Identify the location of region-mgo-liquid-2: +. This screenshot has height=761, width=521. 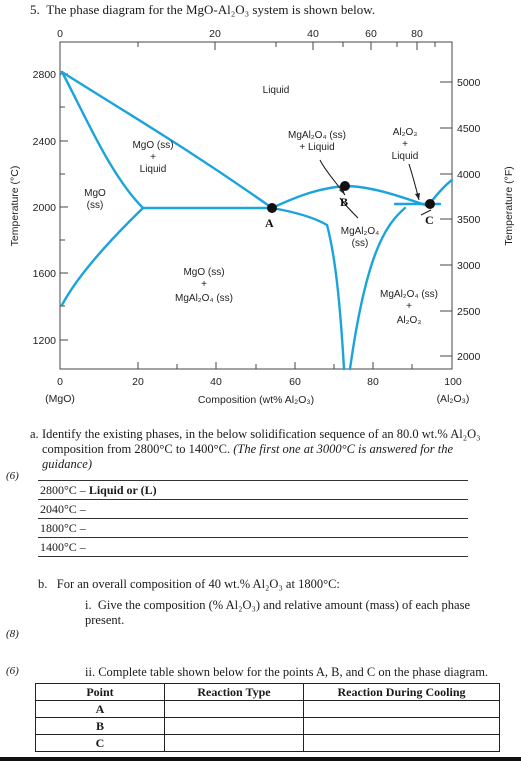
(153, 157).